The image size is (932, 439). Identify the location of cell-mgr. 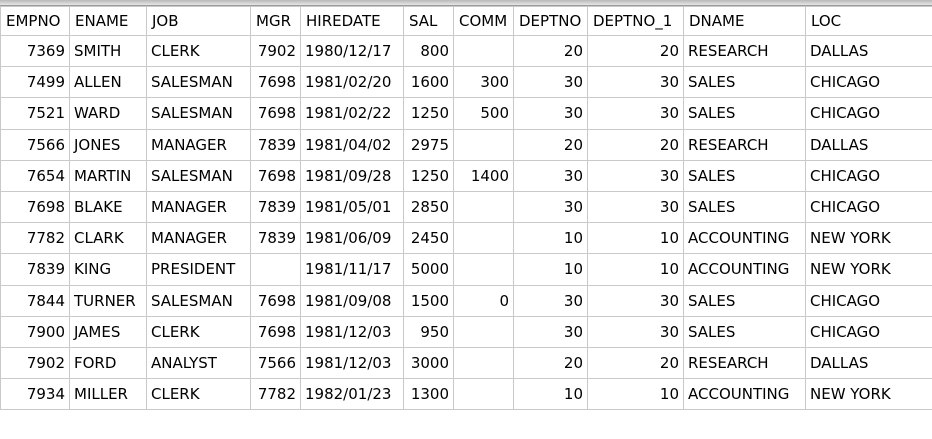
(275, 269).